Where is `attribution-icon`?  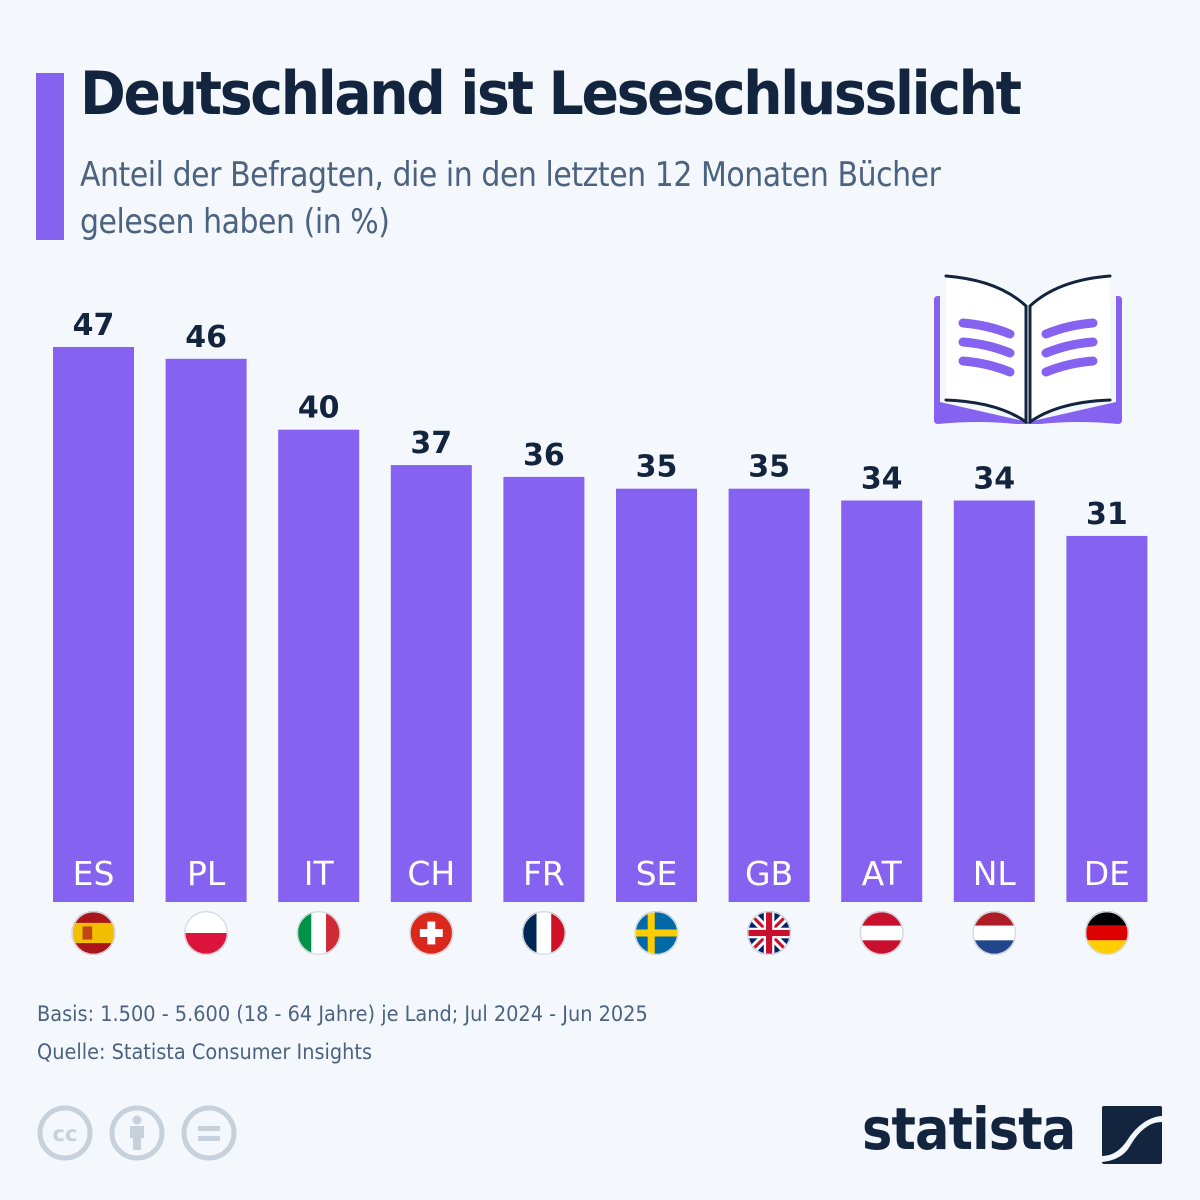
attribution-icon is located at coordinates (137, 1133).